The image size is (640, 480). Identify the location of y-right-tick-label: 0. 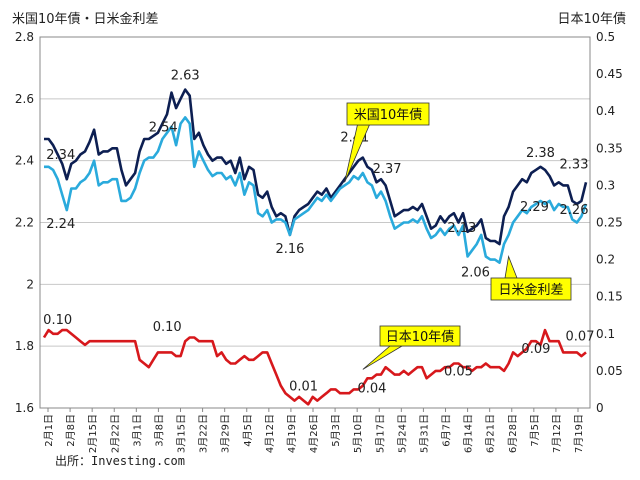
(600, 408).